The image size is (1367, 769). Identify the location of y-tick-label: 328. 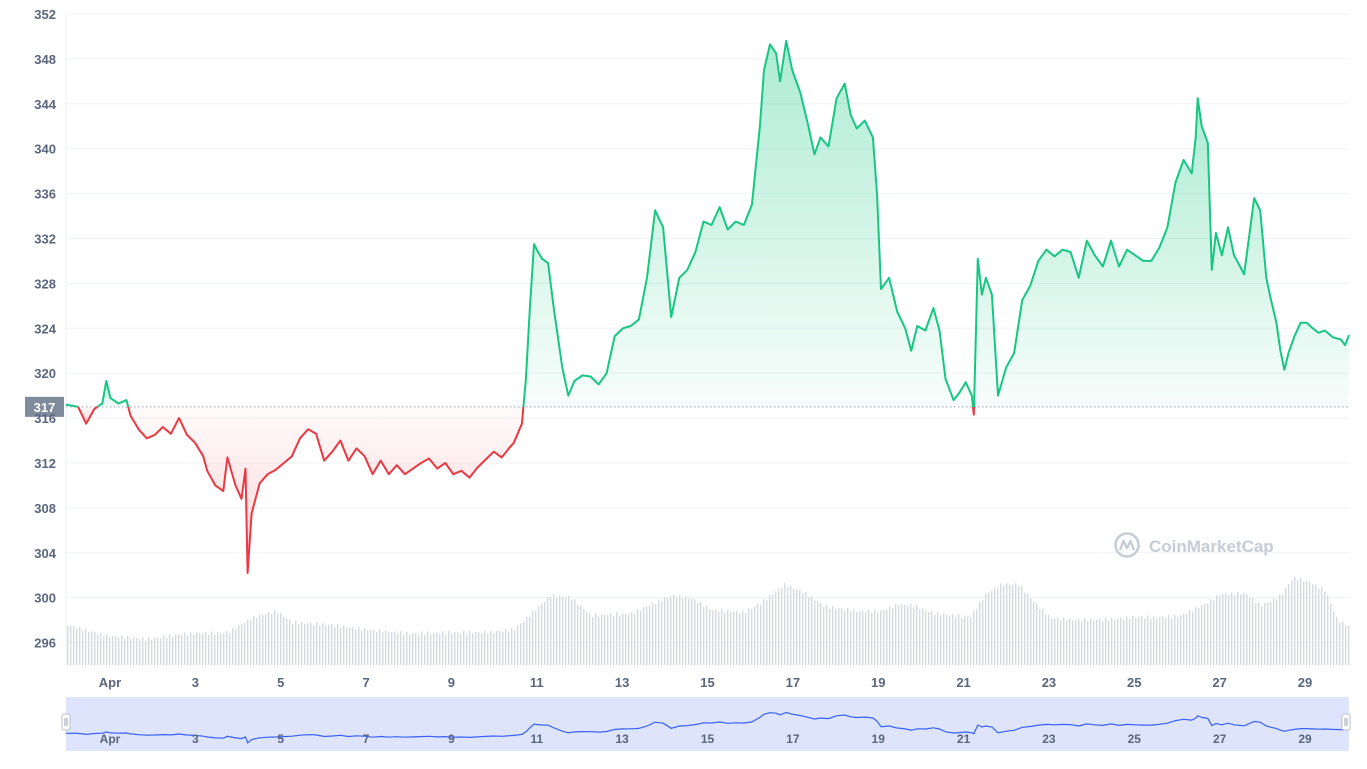
(45, 283).